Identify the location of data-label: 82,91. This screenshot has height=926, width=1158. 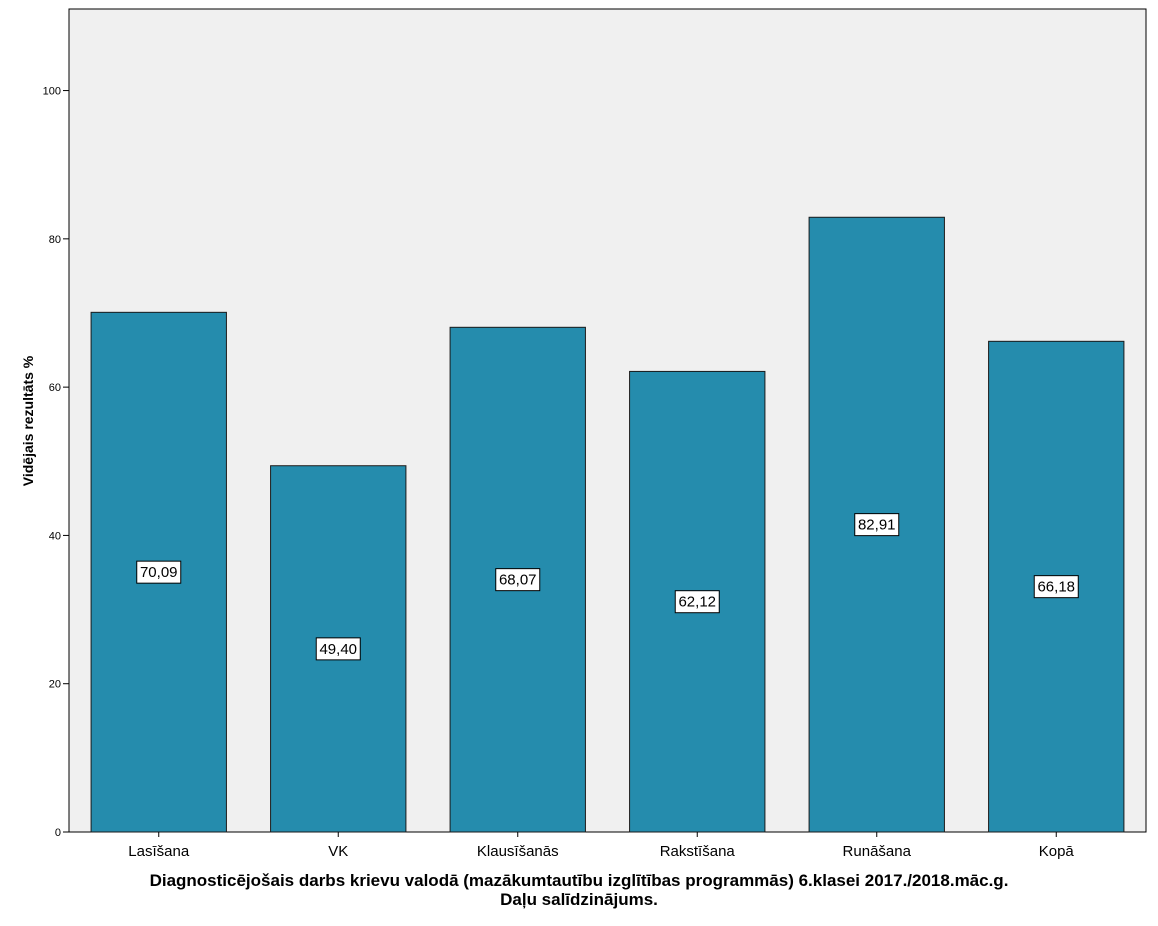
(877, 525).